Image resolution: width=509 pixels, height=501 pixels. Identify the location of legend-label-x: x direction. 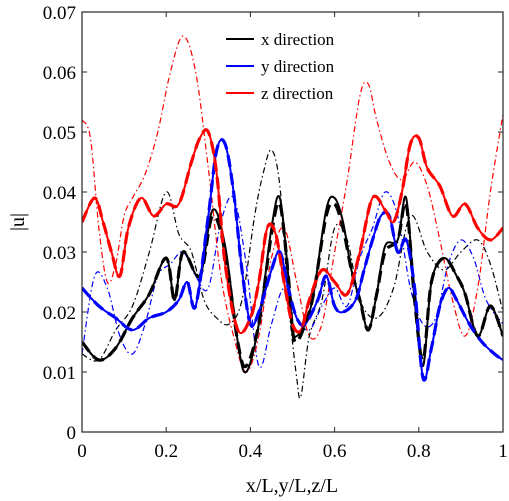
(298, 39).